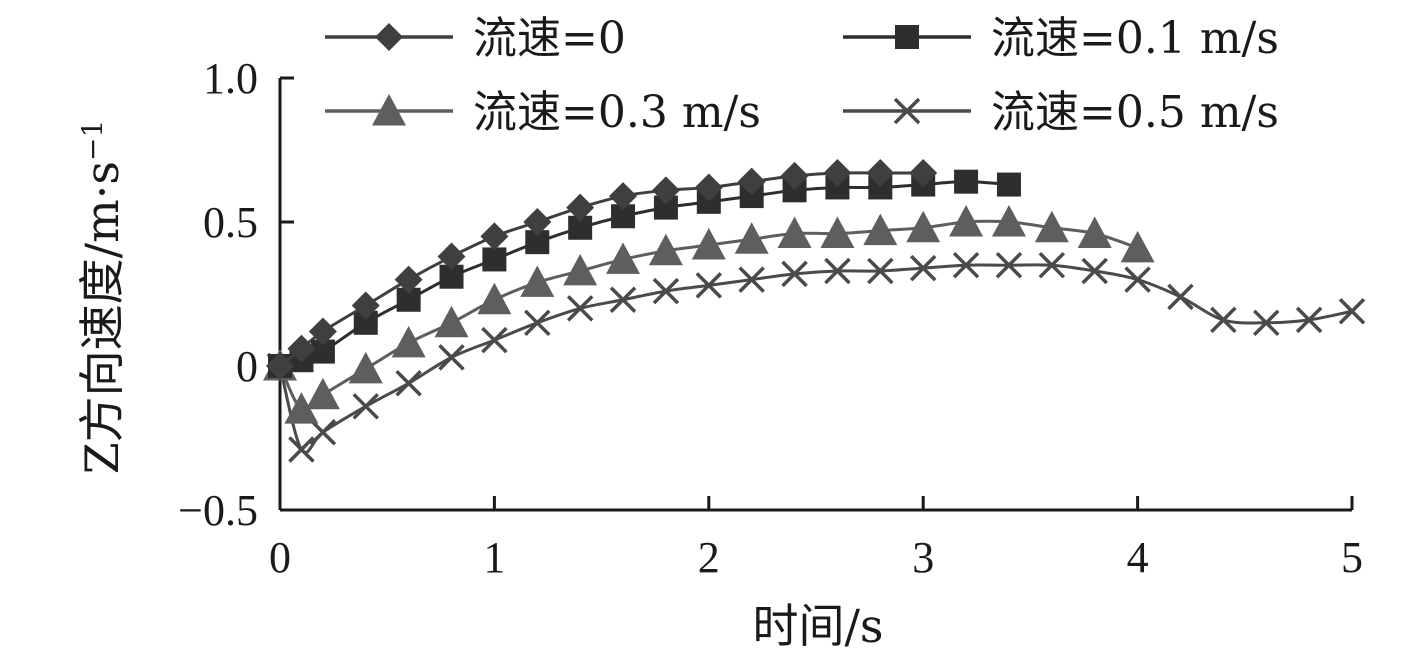 The width and height of the screenshot is (1417, 660). Describe the element at coordinates (247, 366) in the screenshot. I see `y-tick-label: 0` at that location.